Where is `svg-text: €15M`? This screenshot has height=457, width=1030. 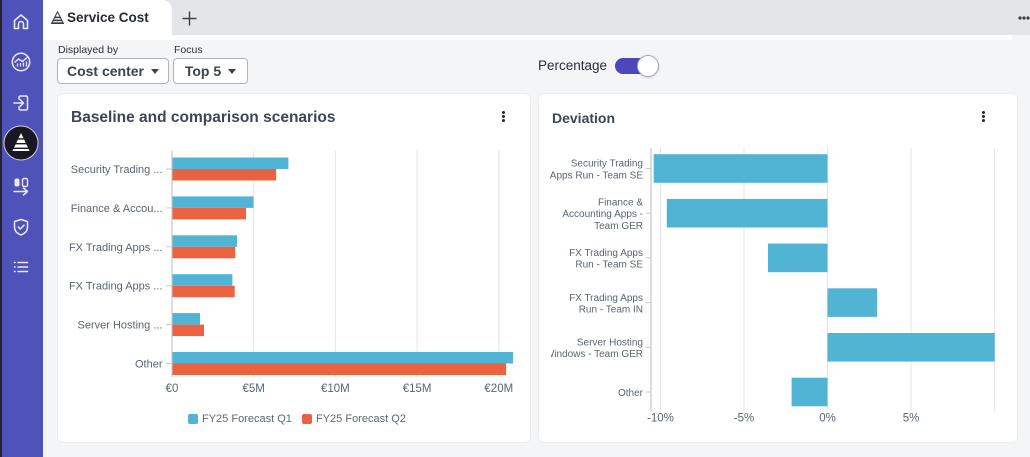
svg-text: €15M is located at coordinates (417, 389).